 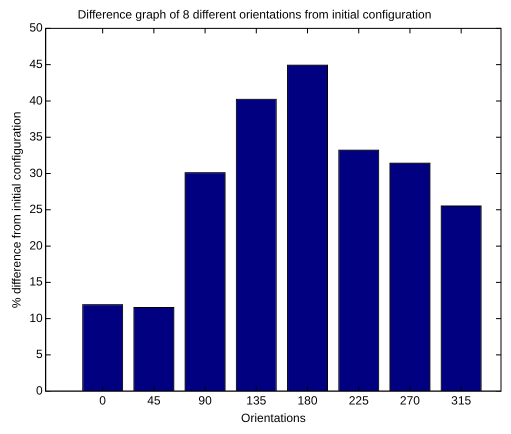 What do you see at coordinates (205, 401) in the screenshot?
I see `x-tick-label: 90` at bounding box center [205, 401].